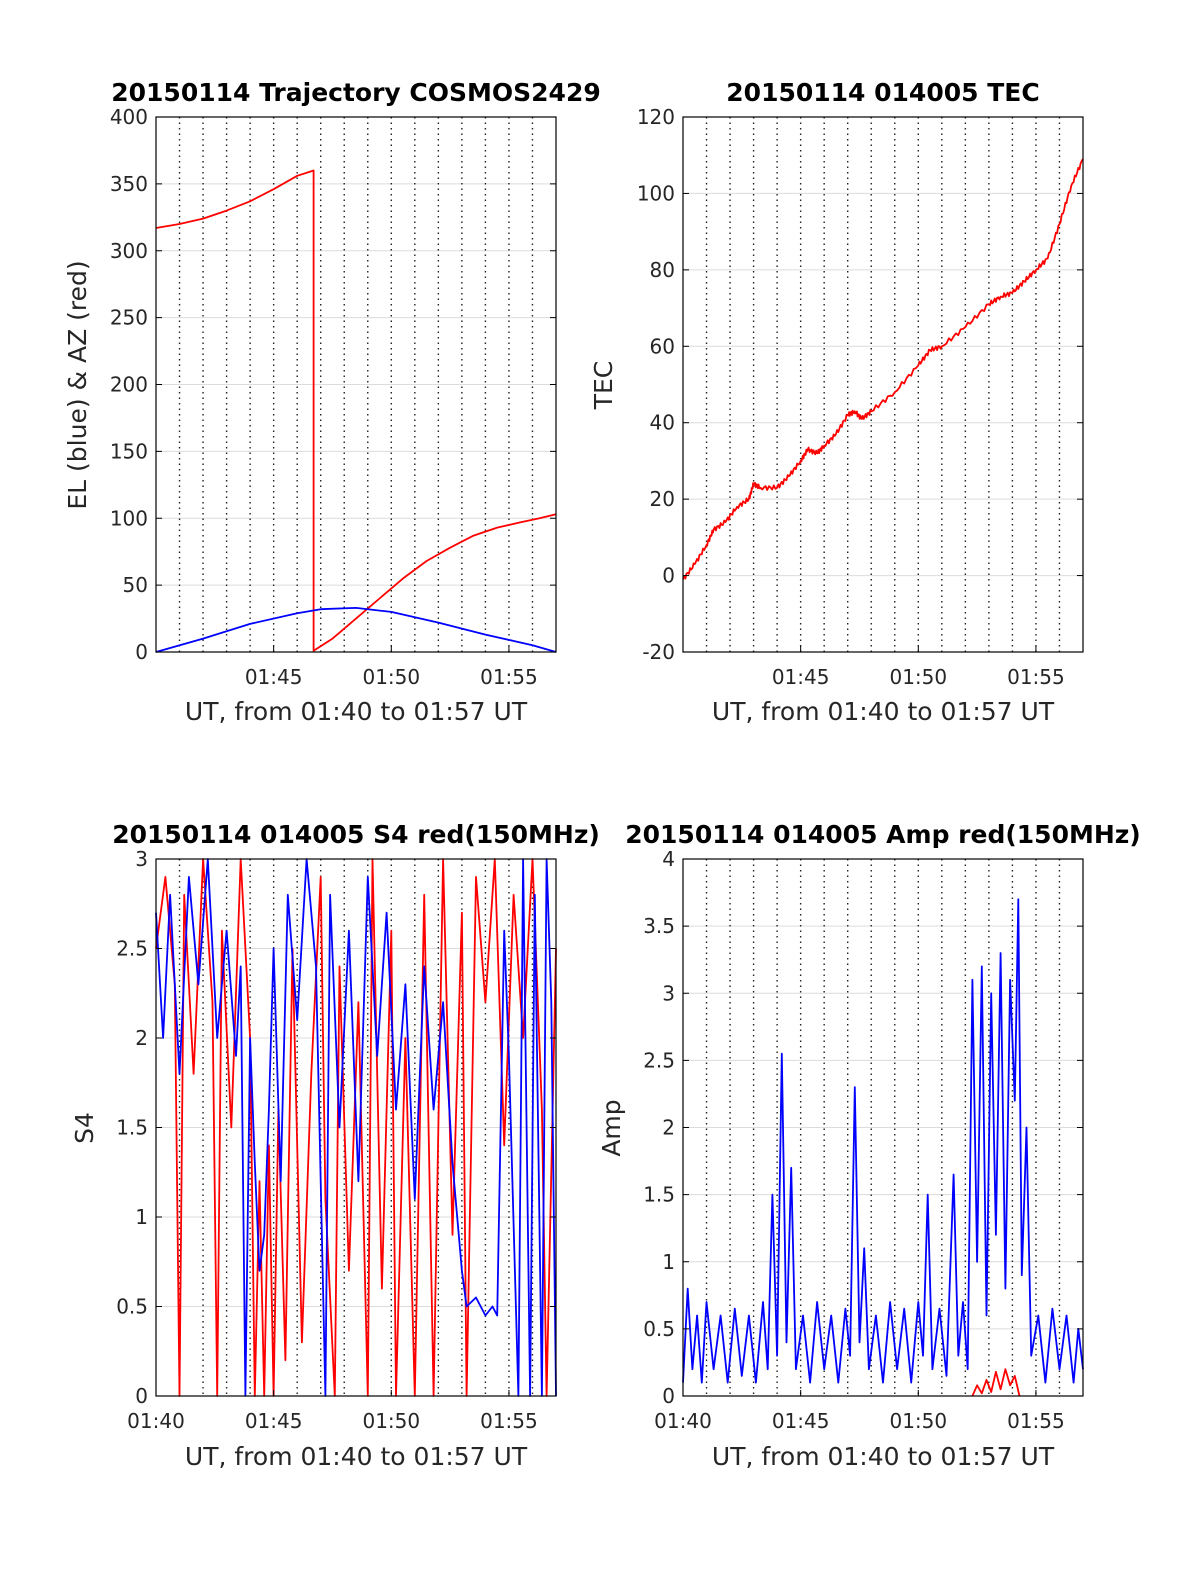 The width and height of the screenshot is (1200, 1575). I want to click on tec-x-axis-label: UT, from 01:40 to 01:57 UT, so click(883, 711).